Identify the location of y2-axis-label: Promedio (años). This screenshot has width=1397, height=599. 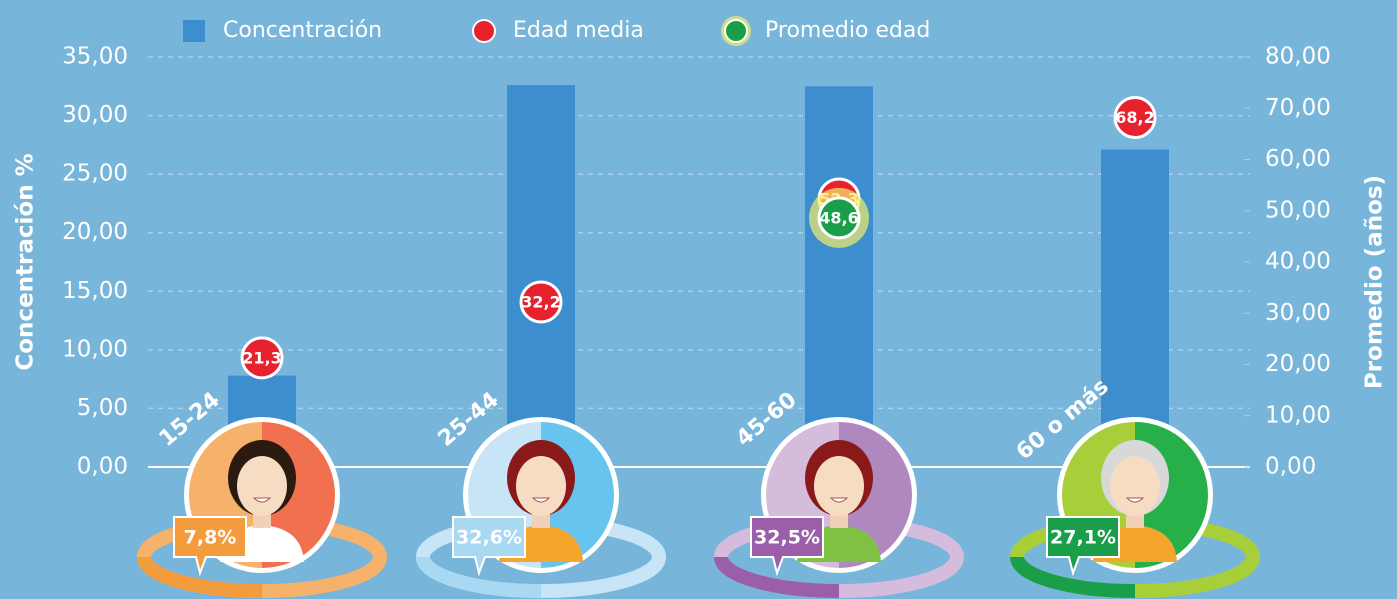
(1375, 282).